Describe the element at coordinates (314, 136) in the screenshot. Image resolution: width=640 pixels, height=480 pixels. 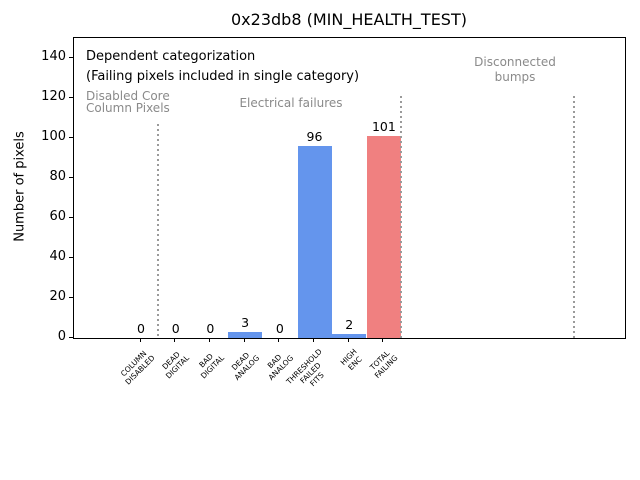
I see `bar-value-label: 96` at that location.